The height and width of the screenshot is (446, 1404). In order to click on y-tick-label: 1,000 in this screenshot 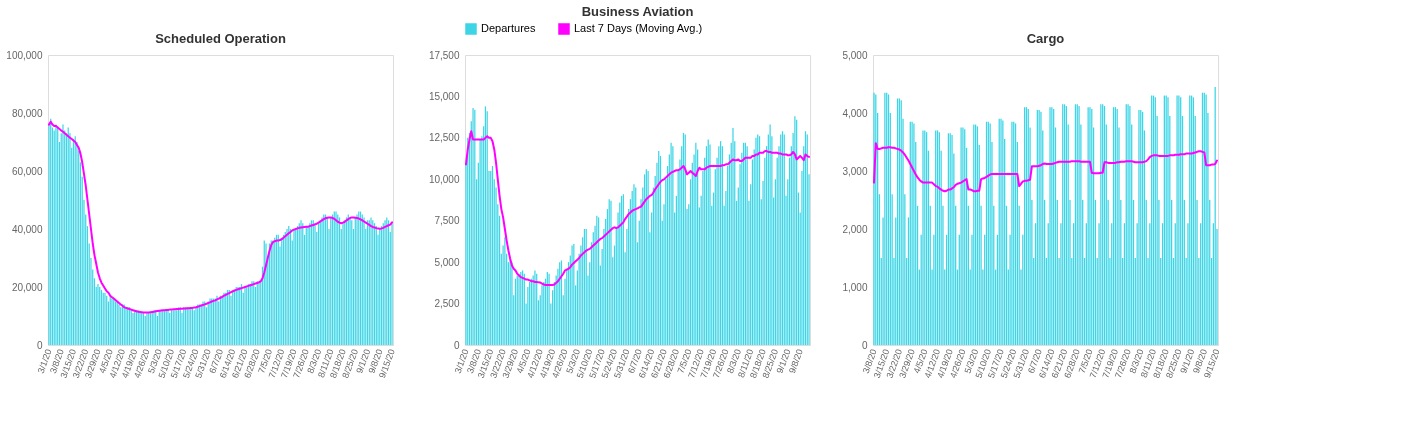, I will do `click(855, 287)`.